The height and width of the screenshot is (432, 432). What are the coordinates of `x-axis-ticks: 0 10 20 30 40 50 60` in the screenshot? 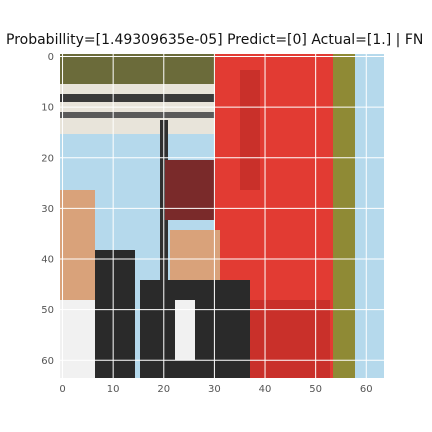 It's located at (215, 389).